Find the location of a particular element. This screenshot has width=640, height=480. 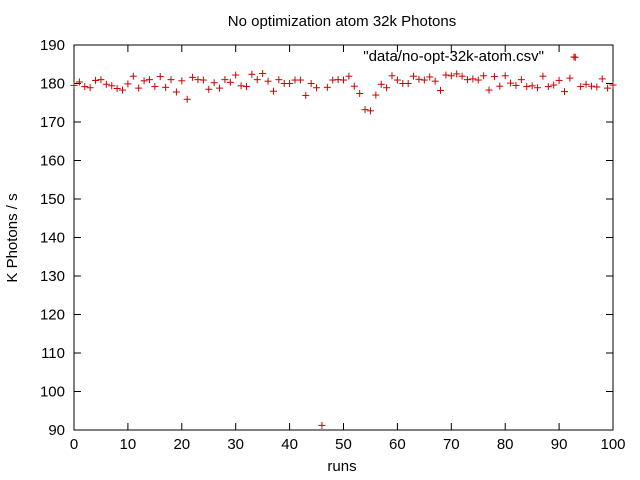

x-tick-label: 30 is located at coordinates (235, 444).